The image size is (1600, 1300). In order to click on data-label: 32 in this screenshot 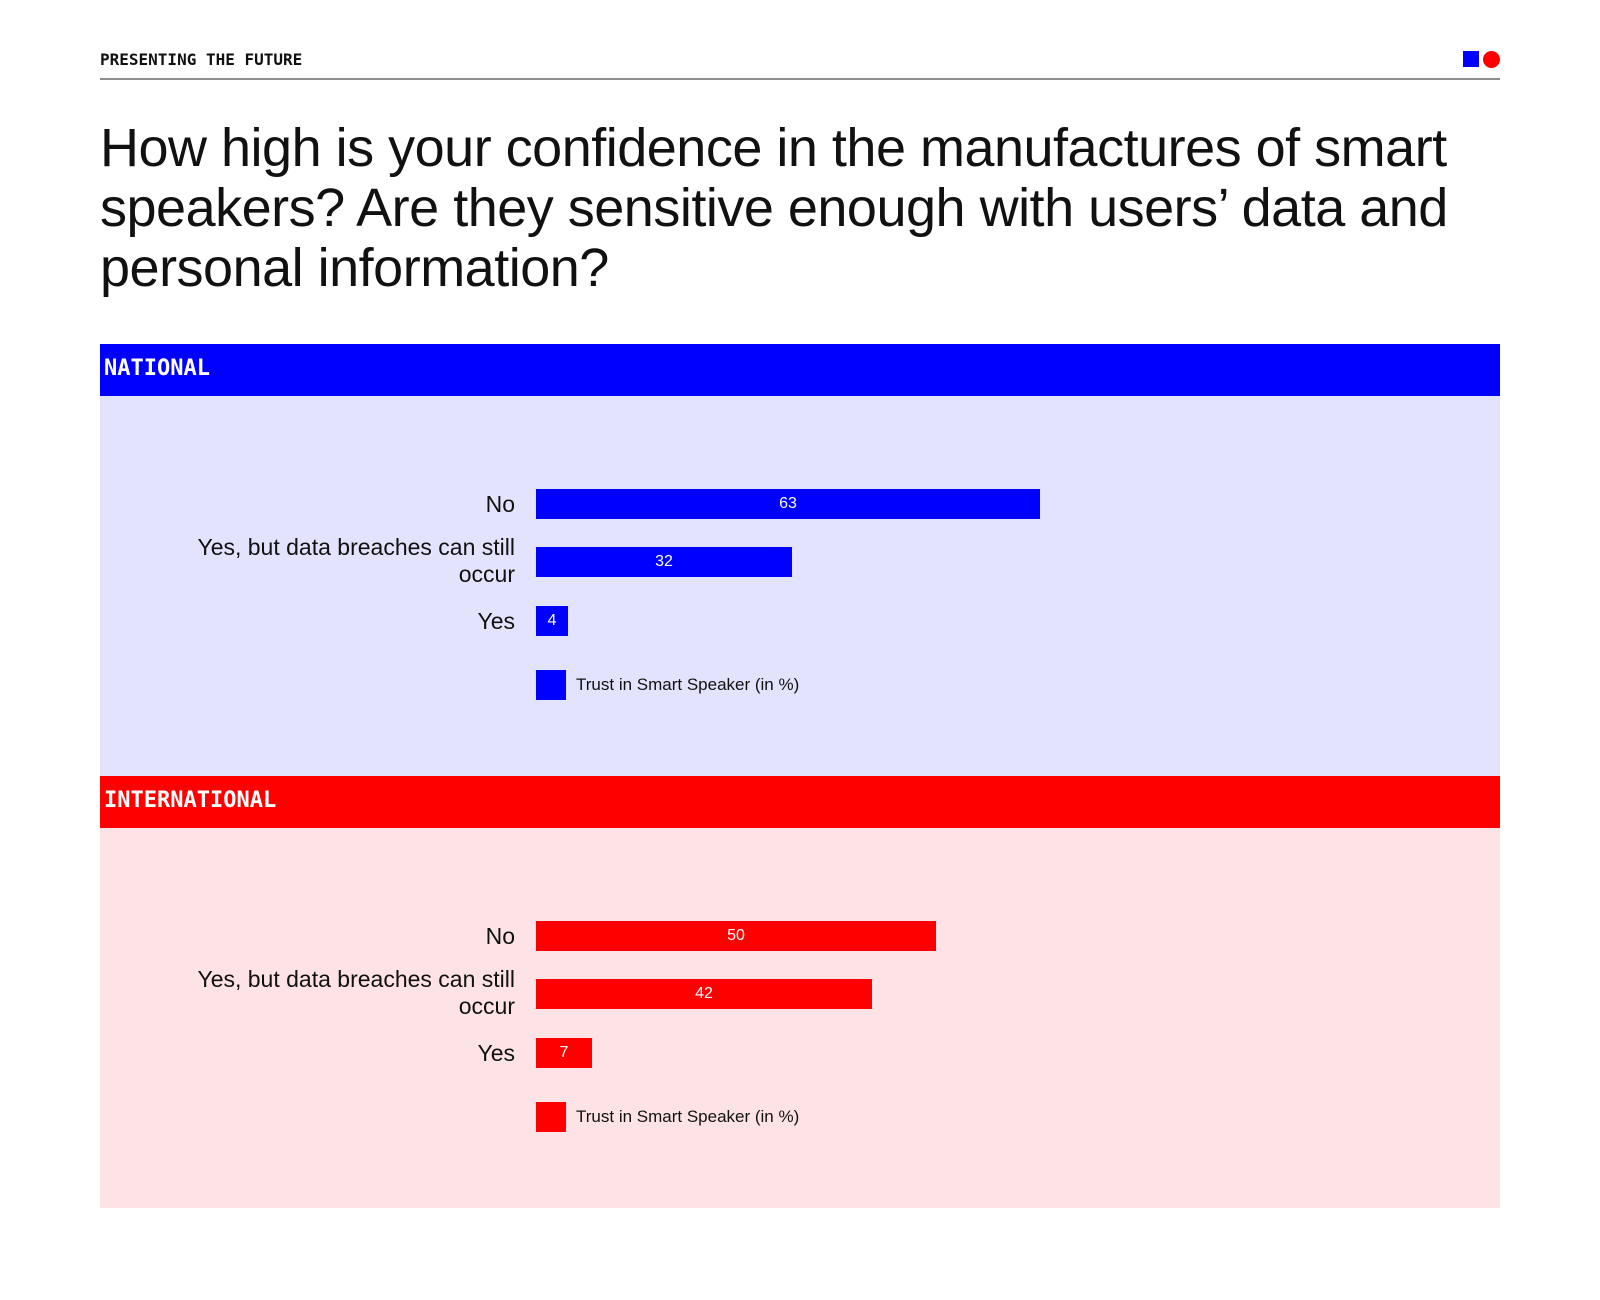, I will do `click(664, 561)`.